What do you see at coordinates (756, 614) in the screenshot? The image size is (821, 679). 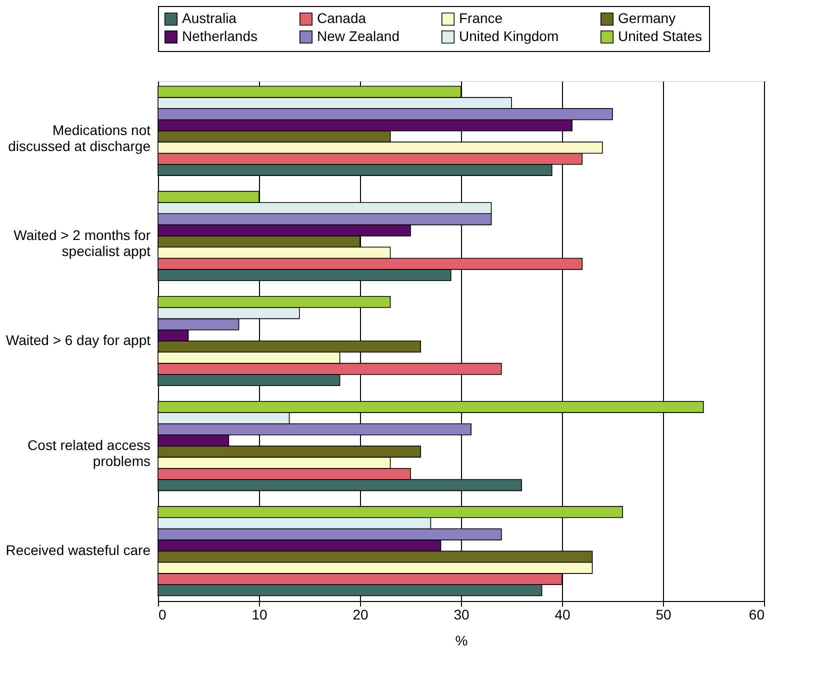 I see `x-tick-label: 60` at bounding box center [756, 614].